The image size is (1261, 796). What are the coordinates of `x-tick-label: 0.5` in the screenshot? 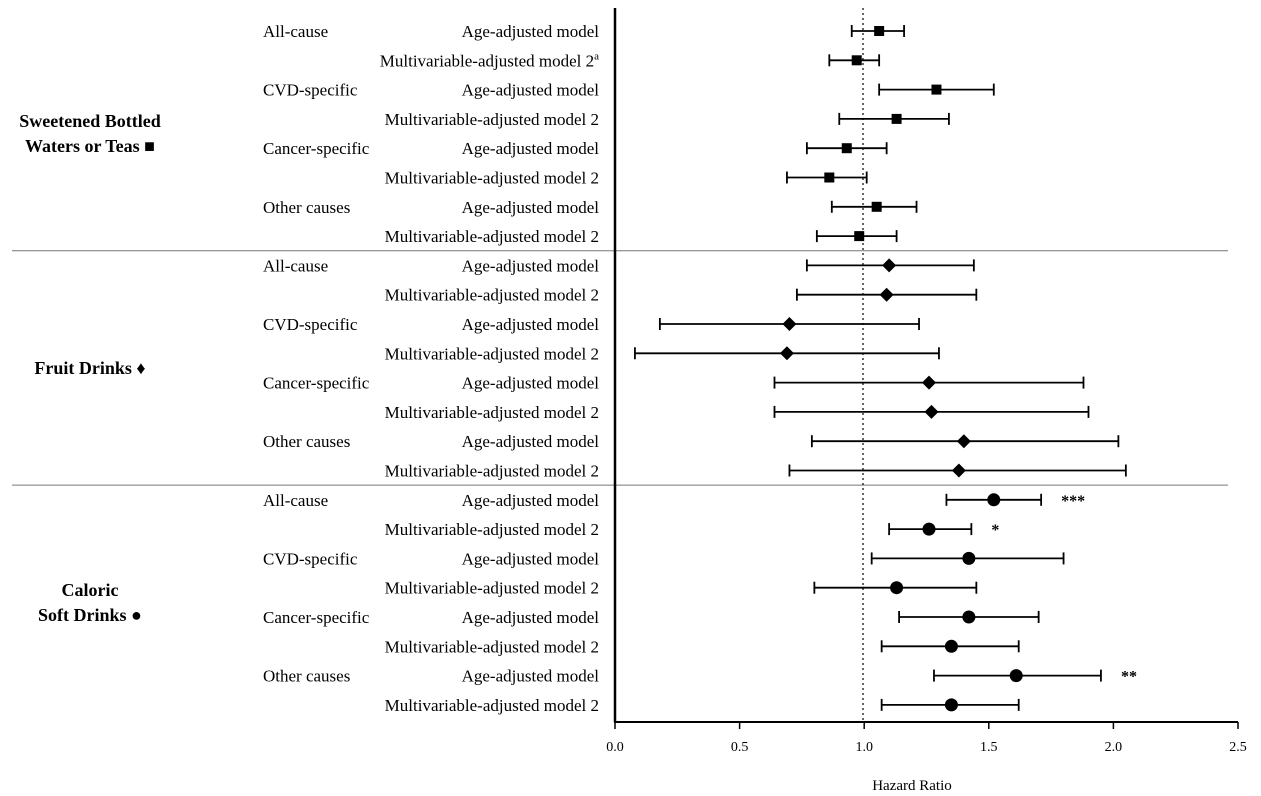 It's located at (740, 747).